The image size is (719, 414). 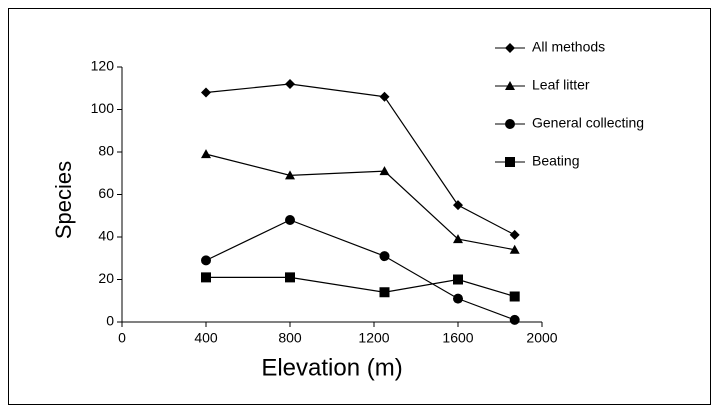 What do you see at coordinates (106, 193) in the screenshot?
I see `y-tick-label: 60` at bounding box center [106, 193].